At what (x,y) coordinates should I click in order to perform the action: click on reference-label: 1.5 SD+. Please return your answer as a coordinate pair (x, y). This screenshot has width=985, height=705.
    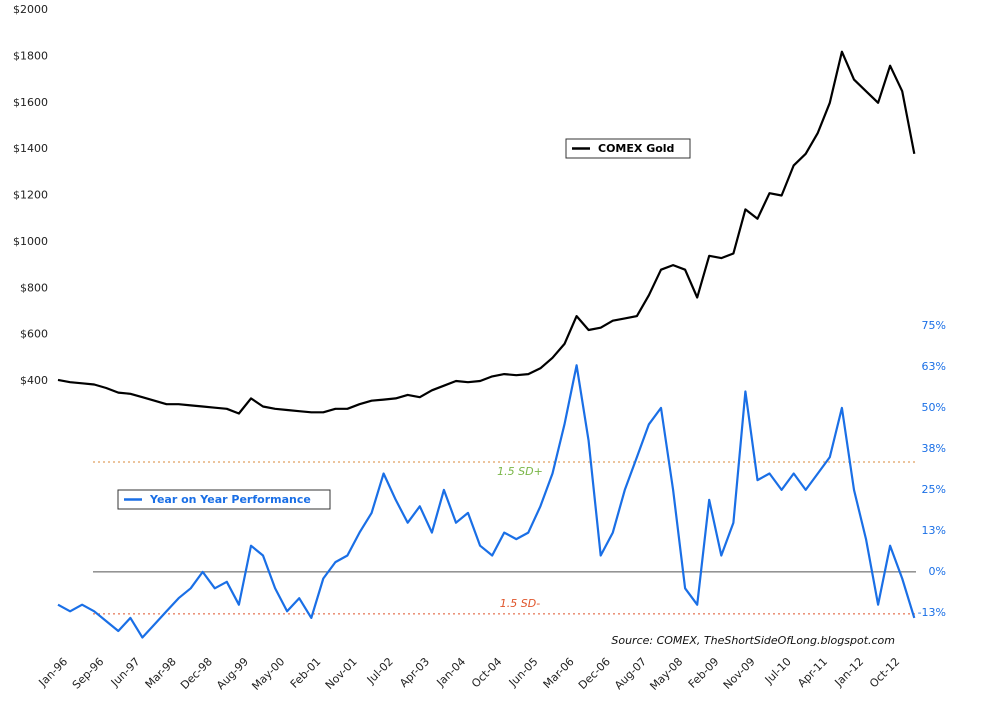
    Looking at the image, I should click on (520, 471).